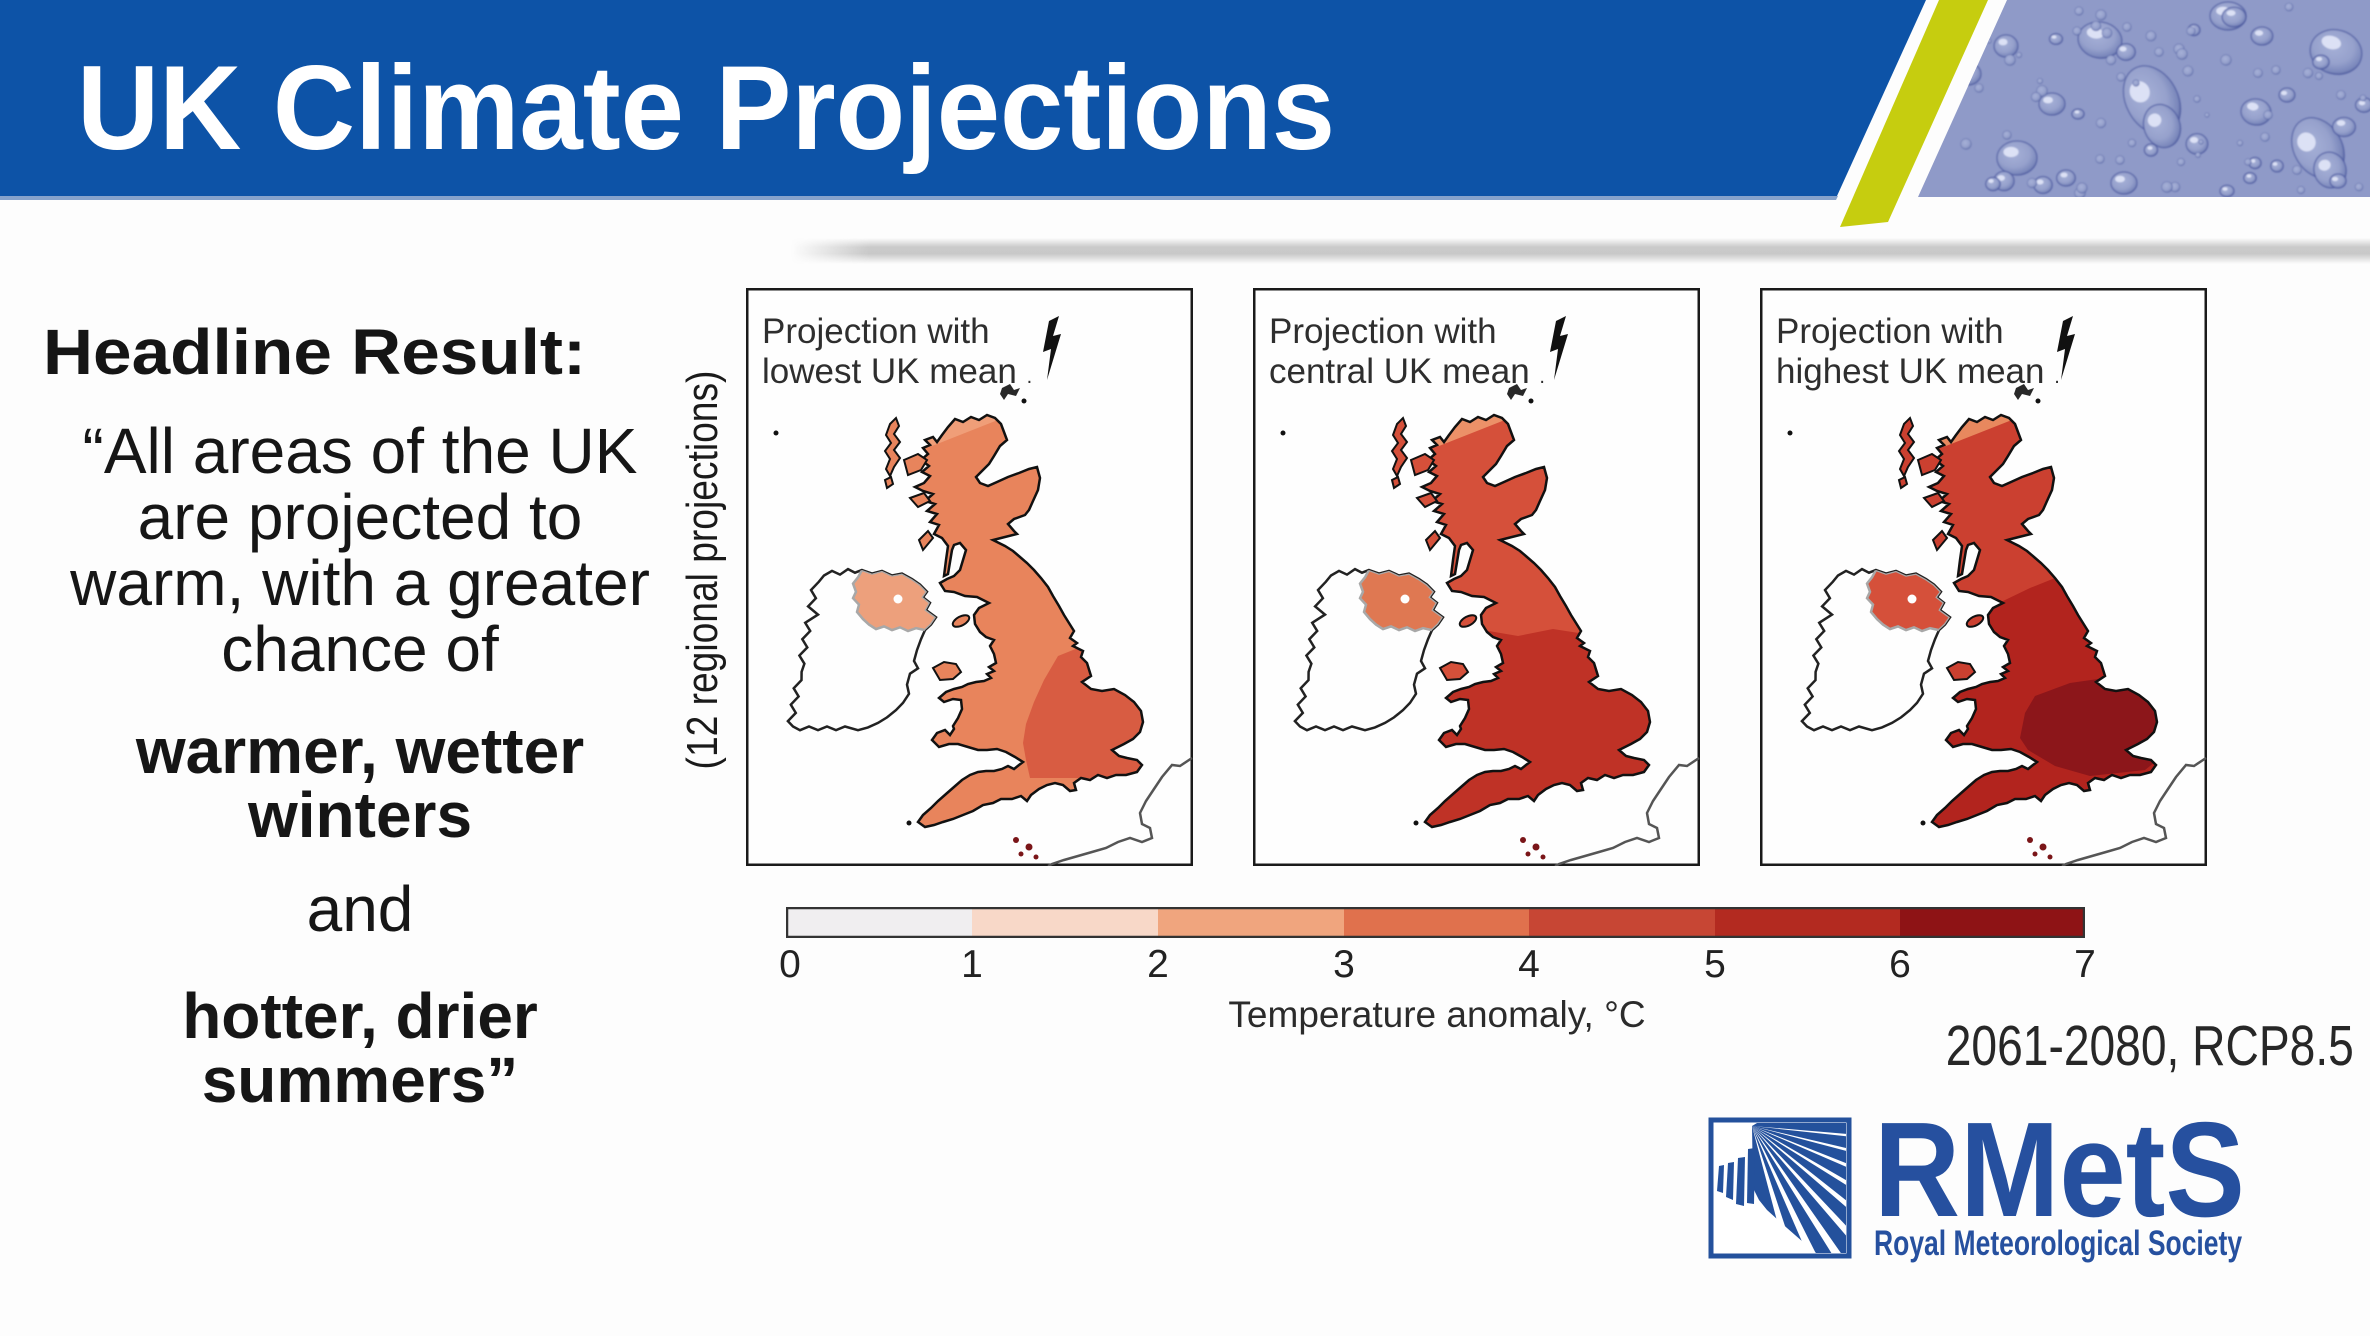 Image resolution: width=2370 pixels, height=1336 pixels. I want to click on svg-text: central UK mean ., so click(1407, 371).